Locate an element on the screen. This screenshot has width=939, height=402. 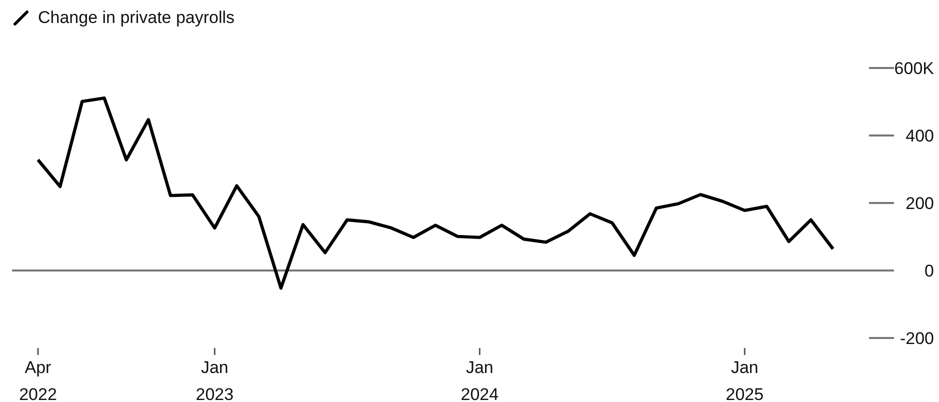
y-tick-label: 600K is located at coordinates (914, 68).